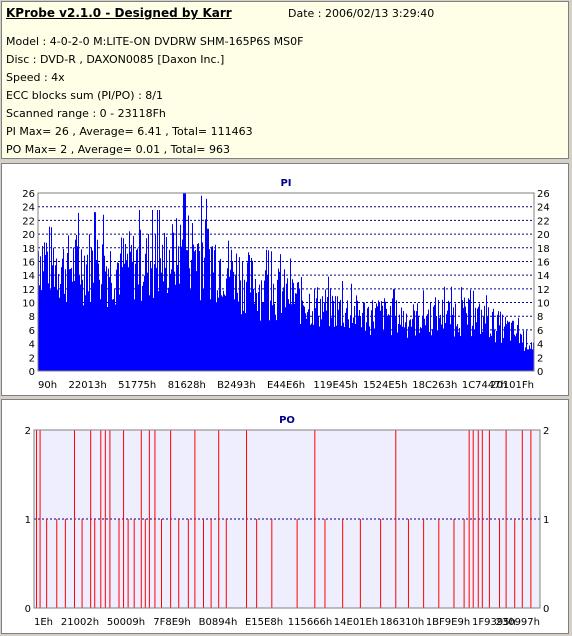 The image size is (572, 636). I want to click on x-tick-label: B0894h, so click(218, 622).